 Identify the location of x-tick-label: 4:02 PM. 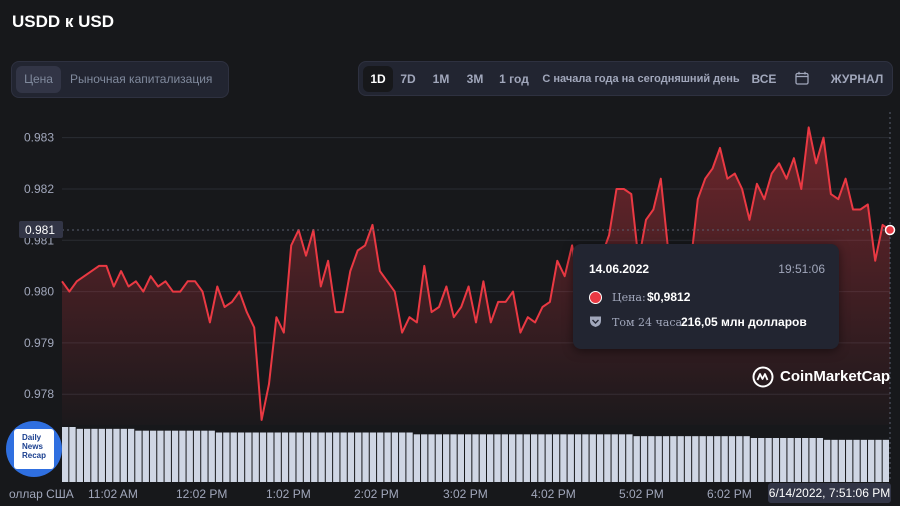
(553, 494).